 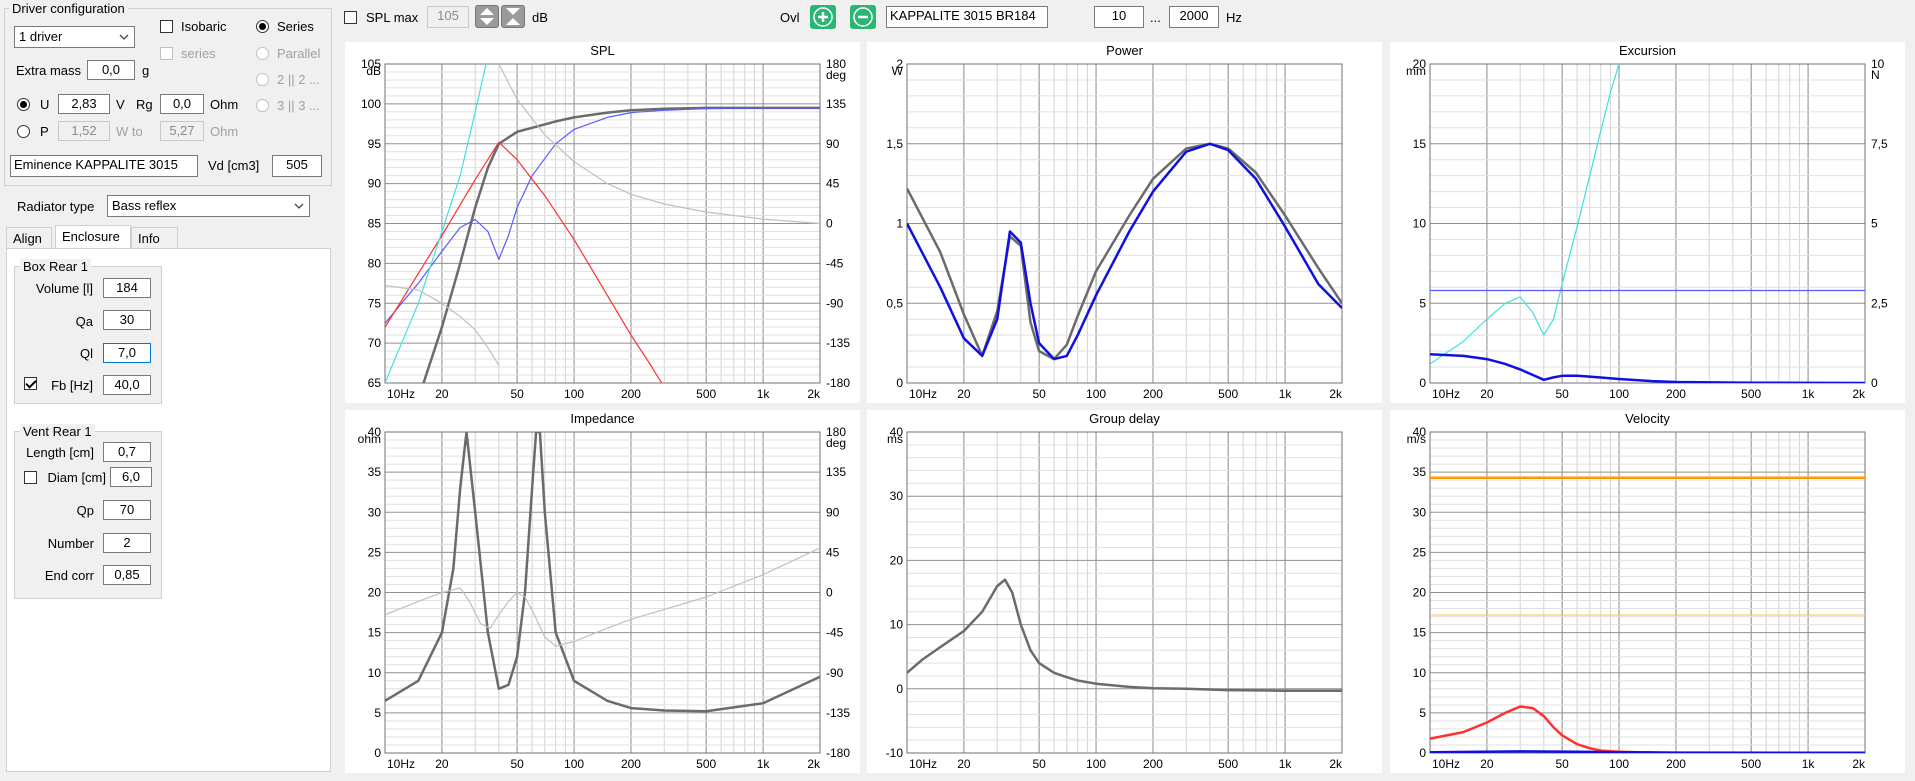 I want to click on y-tick-label: 85, so click(x=375, y=224).